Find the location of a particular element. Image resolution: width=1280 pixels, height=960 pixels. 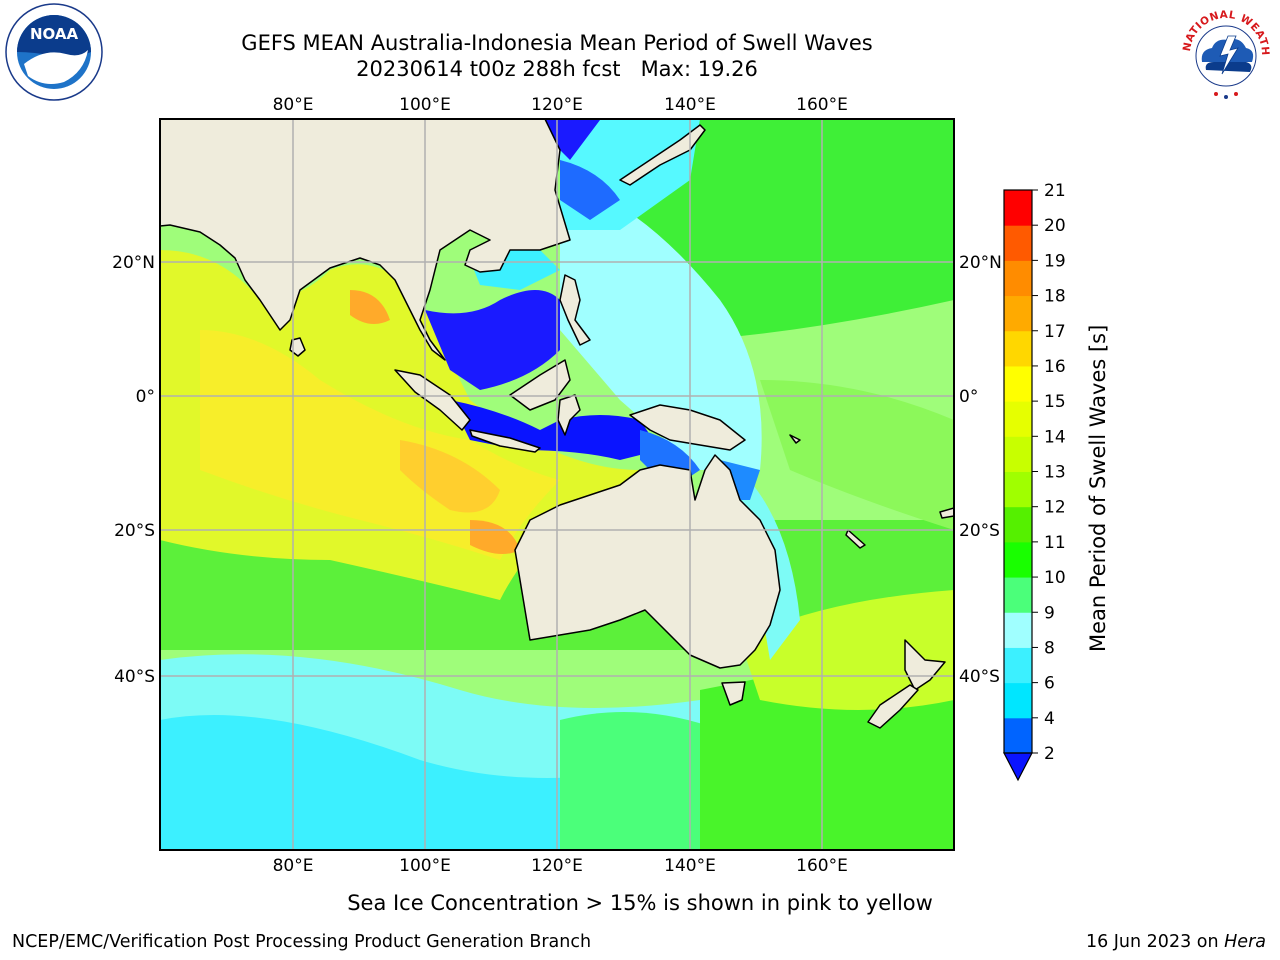

asia-landmass is located at coordinates (365, 240).